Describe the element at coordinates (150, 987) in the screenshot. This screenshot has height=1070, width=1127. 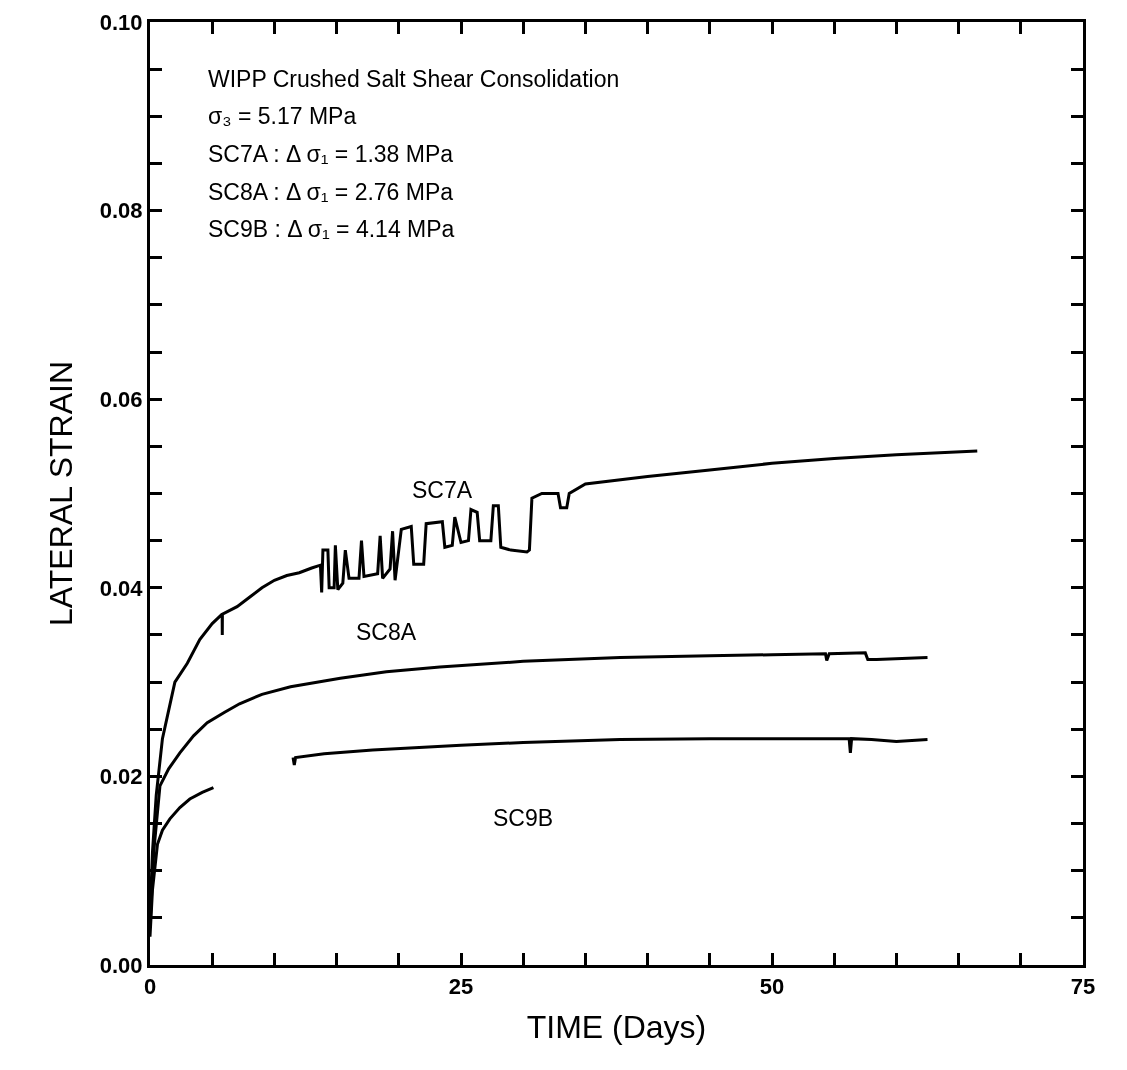
I see `x-tick-label: 0` at that location.